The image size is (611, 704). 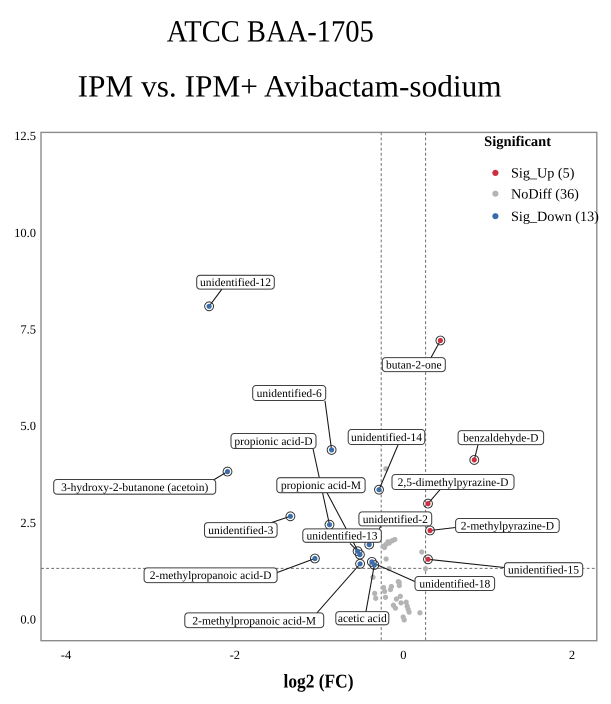 I want to click on svg-text: unidentified-12, so click(x=235, y=283).